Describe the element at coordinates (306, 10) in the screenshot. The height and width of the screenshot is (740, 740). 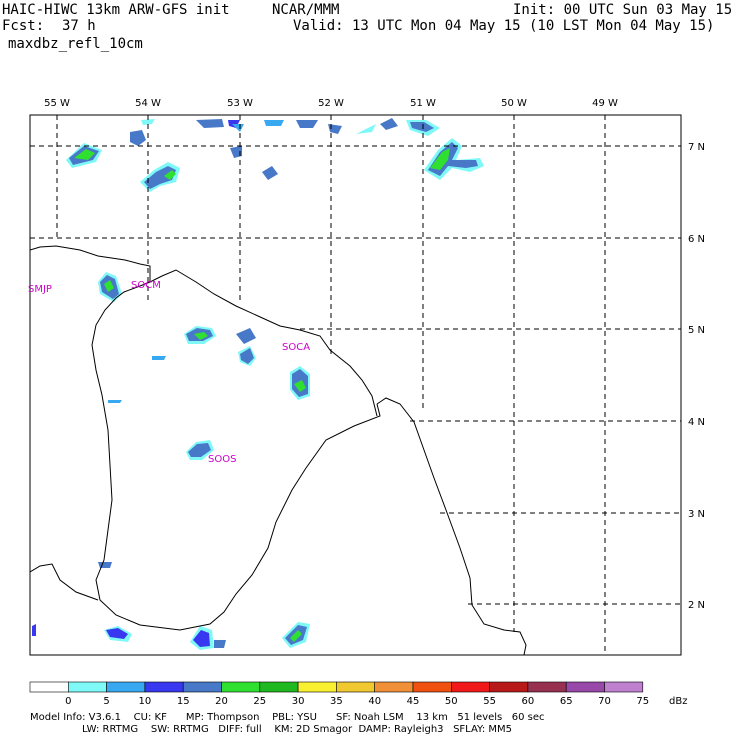
I see `institution-label: NCAR/MMM` at that location.